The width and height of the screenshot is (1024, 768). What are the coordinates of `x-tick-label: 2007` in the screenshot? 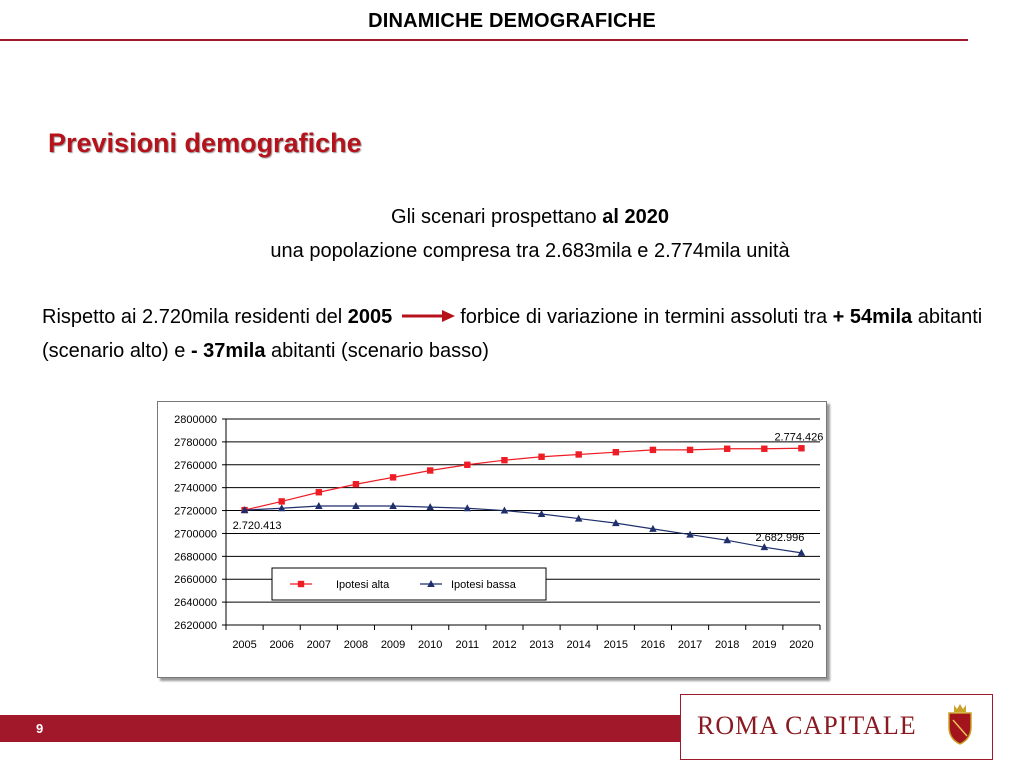 It's located at (319, 645).